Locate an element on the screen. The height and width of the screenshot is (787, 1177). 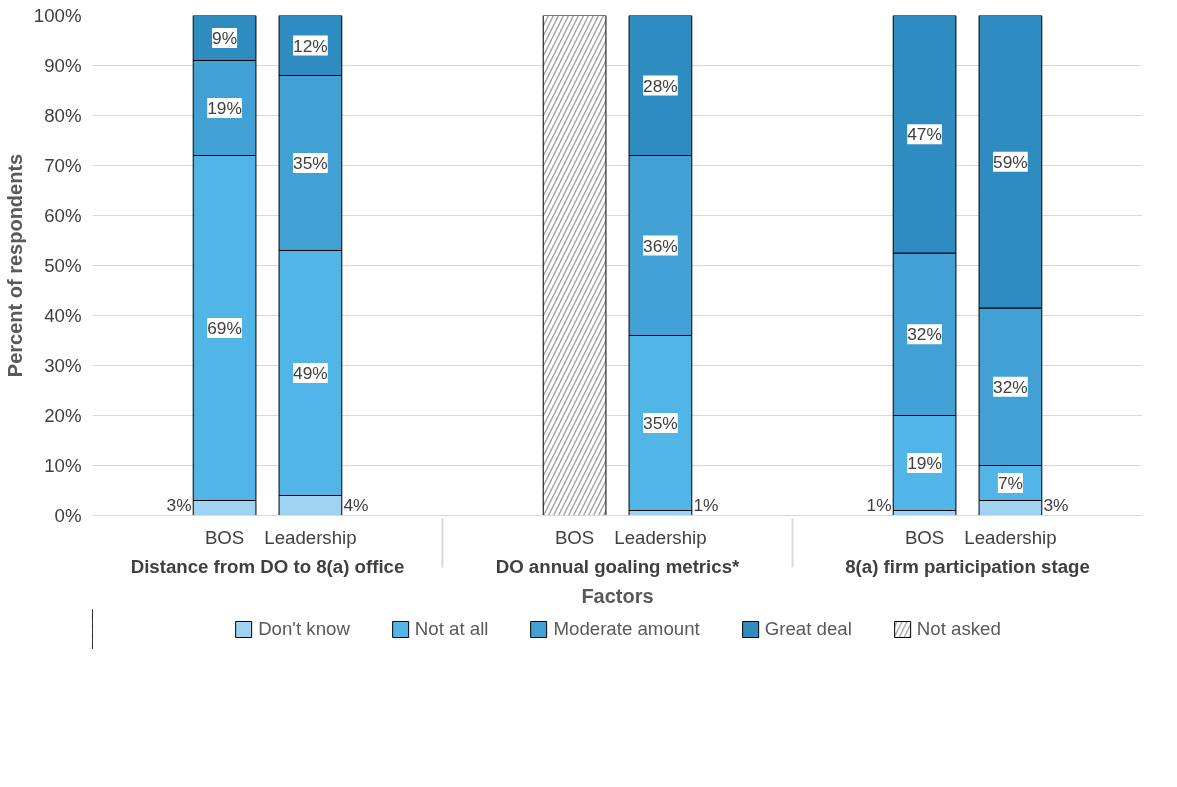
data-label: 36% is located at coordinates (660, 245).